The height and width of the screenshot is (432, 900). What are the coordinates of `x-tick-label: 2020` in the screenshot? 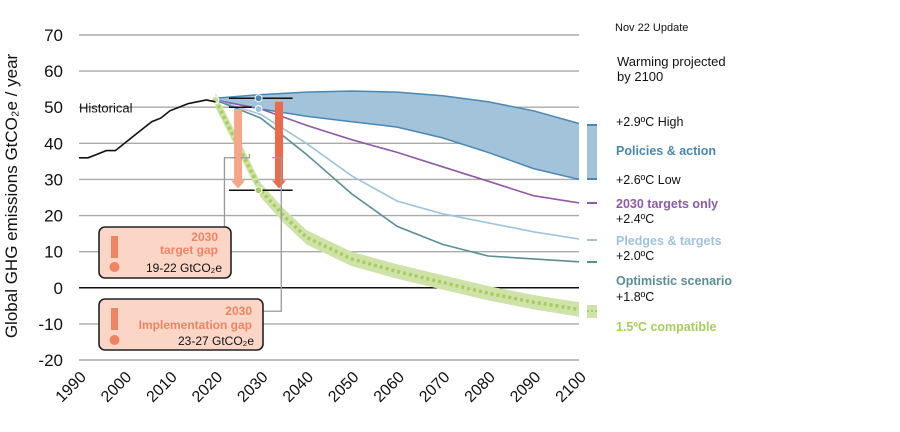 It's located at (207, 387).